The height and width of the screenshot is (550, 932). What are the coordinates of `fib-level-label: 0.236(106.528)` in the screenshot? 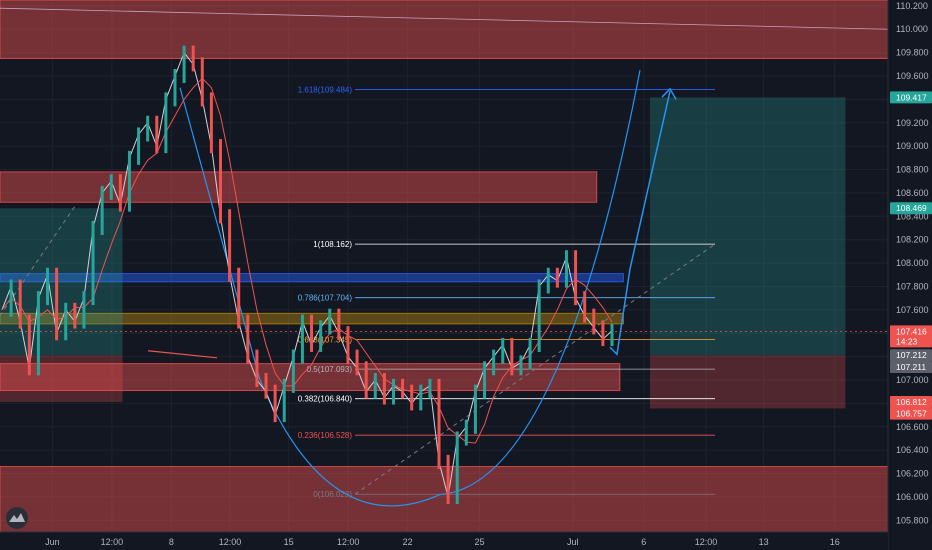 It's located at (325, 435).